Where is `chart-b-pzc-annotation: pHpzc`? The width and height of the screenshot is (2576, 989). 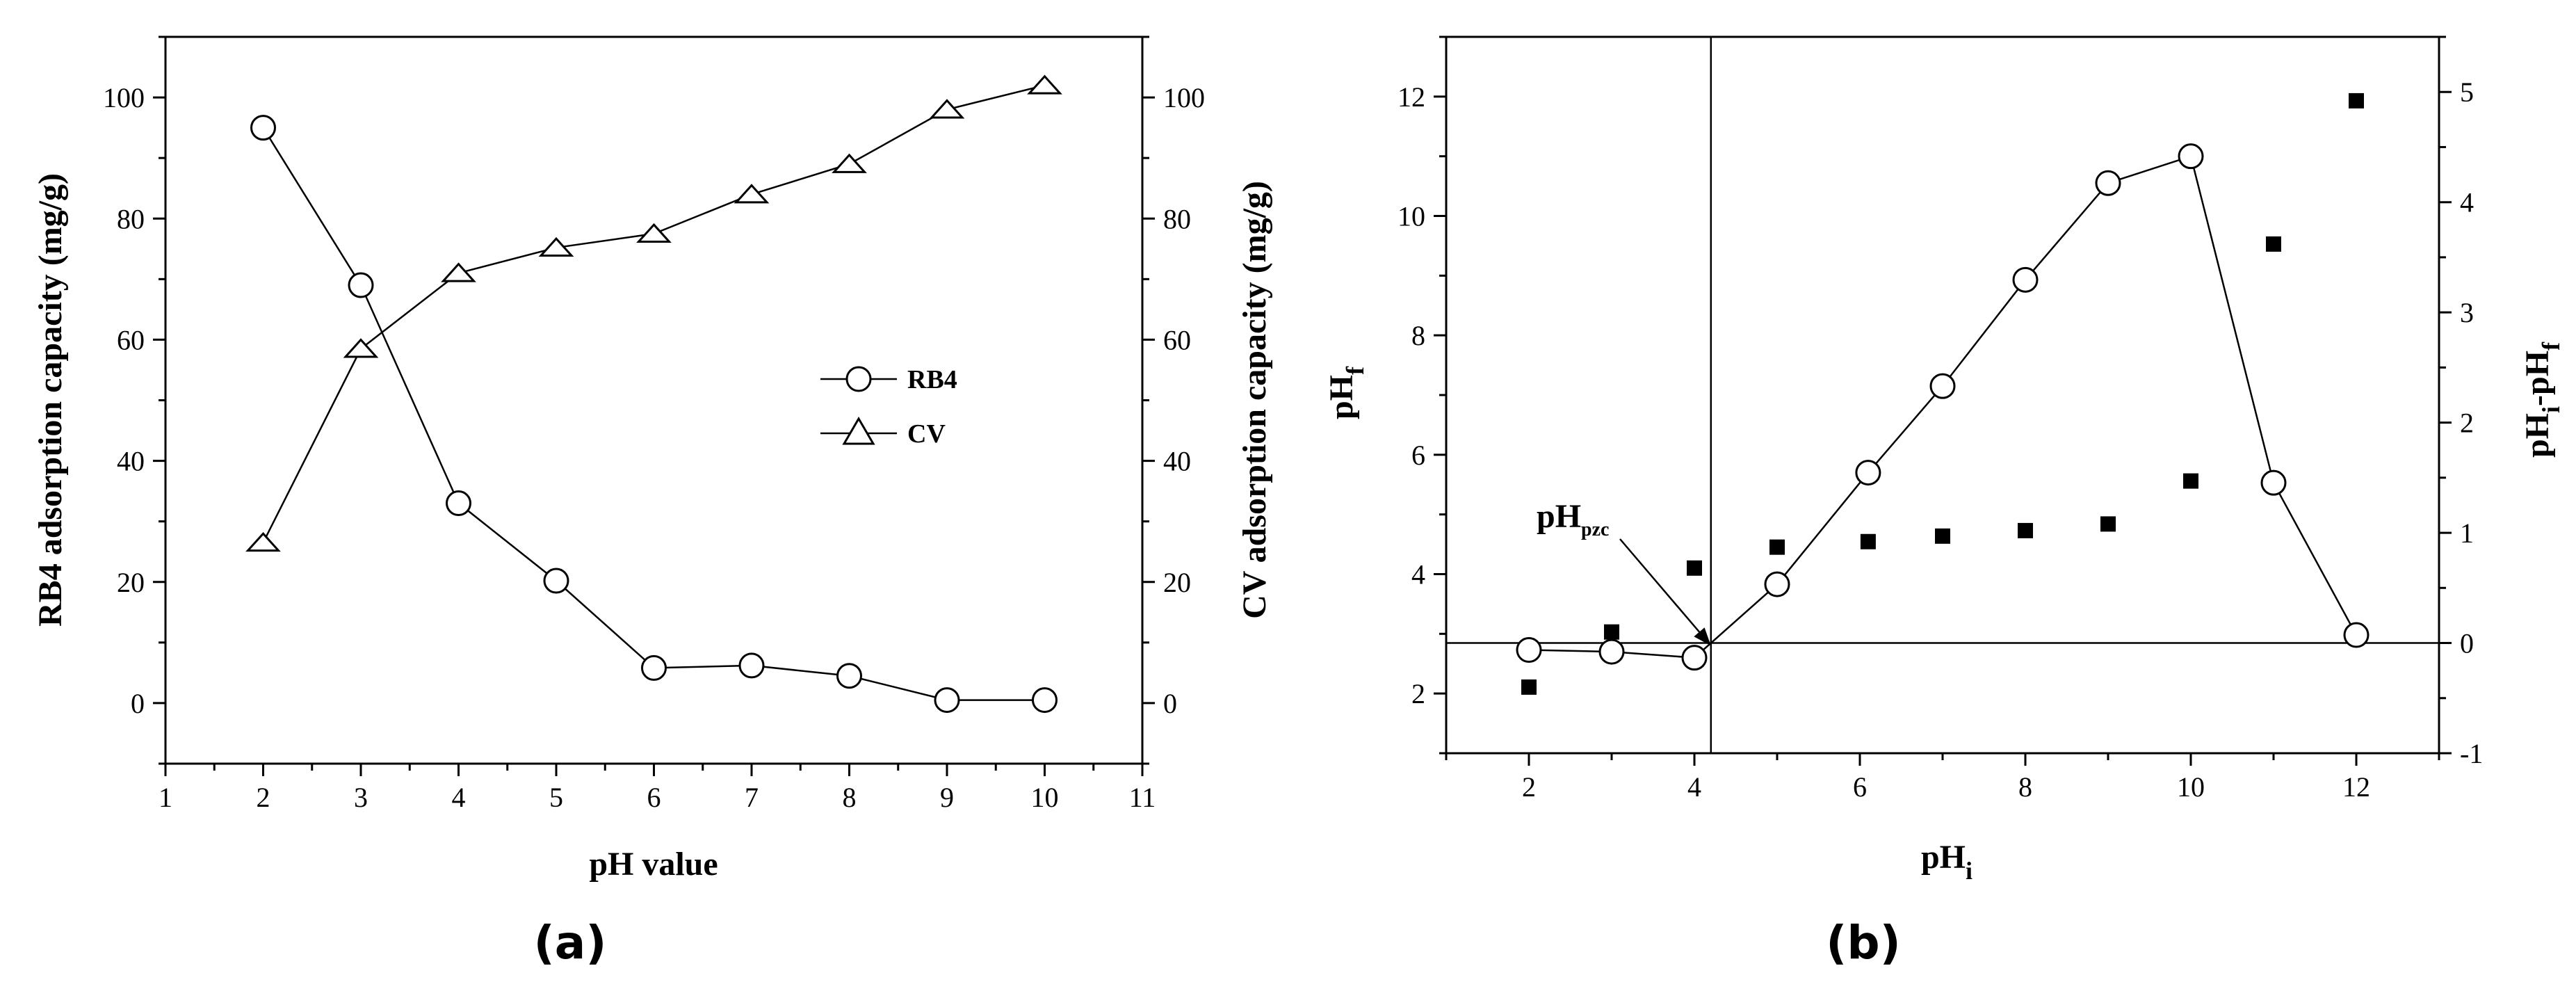
chart-b-pzc-annotation: pHpzc is located at coordinates (1624, 572).